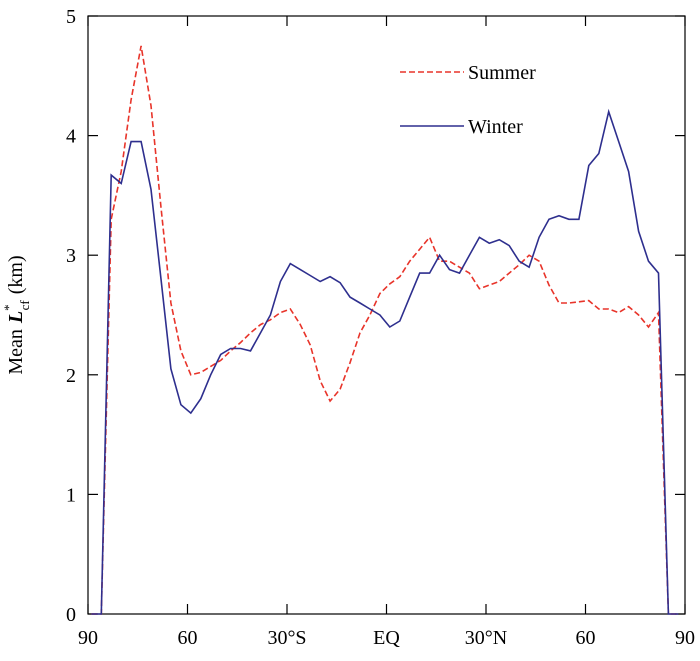 This screenshot has width=700, height=661. Describe the element at coordinates (16, 274) in the screenshot. I see `y-label-text: (km)` at that location.